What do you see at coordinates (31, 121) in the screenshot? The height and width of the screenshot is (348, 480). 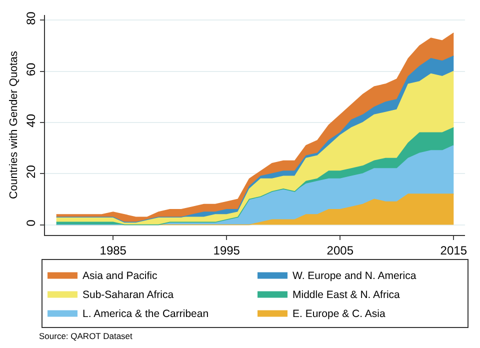 I see `y-tick-label: 40` at bounding box center [31, 121].